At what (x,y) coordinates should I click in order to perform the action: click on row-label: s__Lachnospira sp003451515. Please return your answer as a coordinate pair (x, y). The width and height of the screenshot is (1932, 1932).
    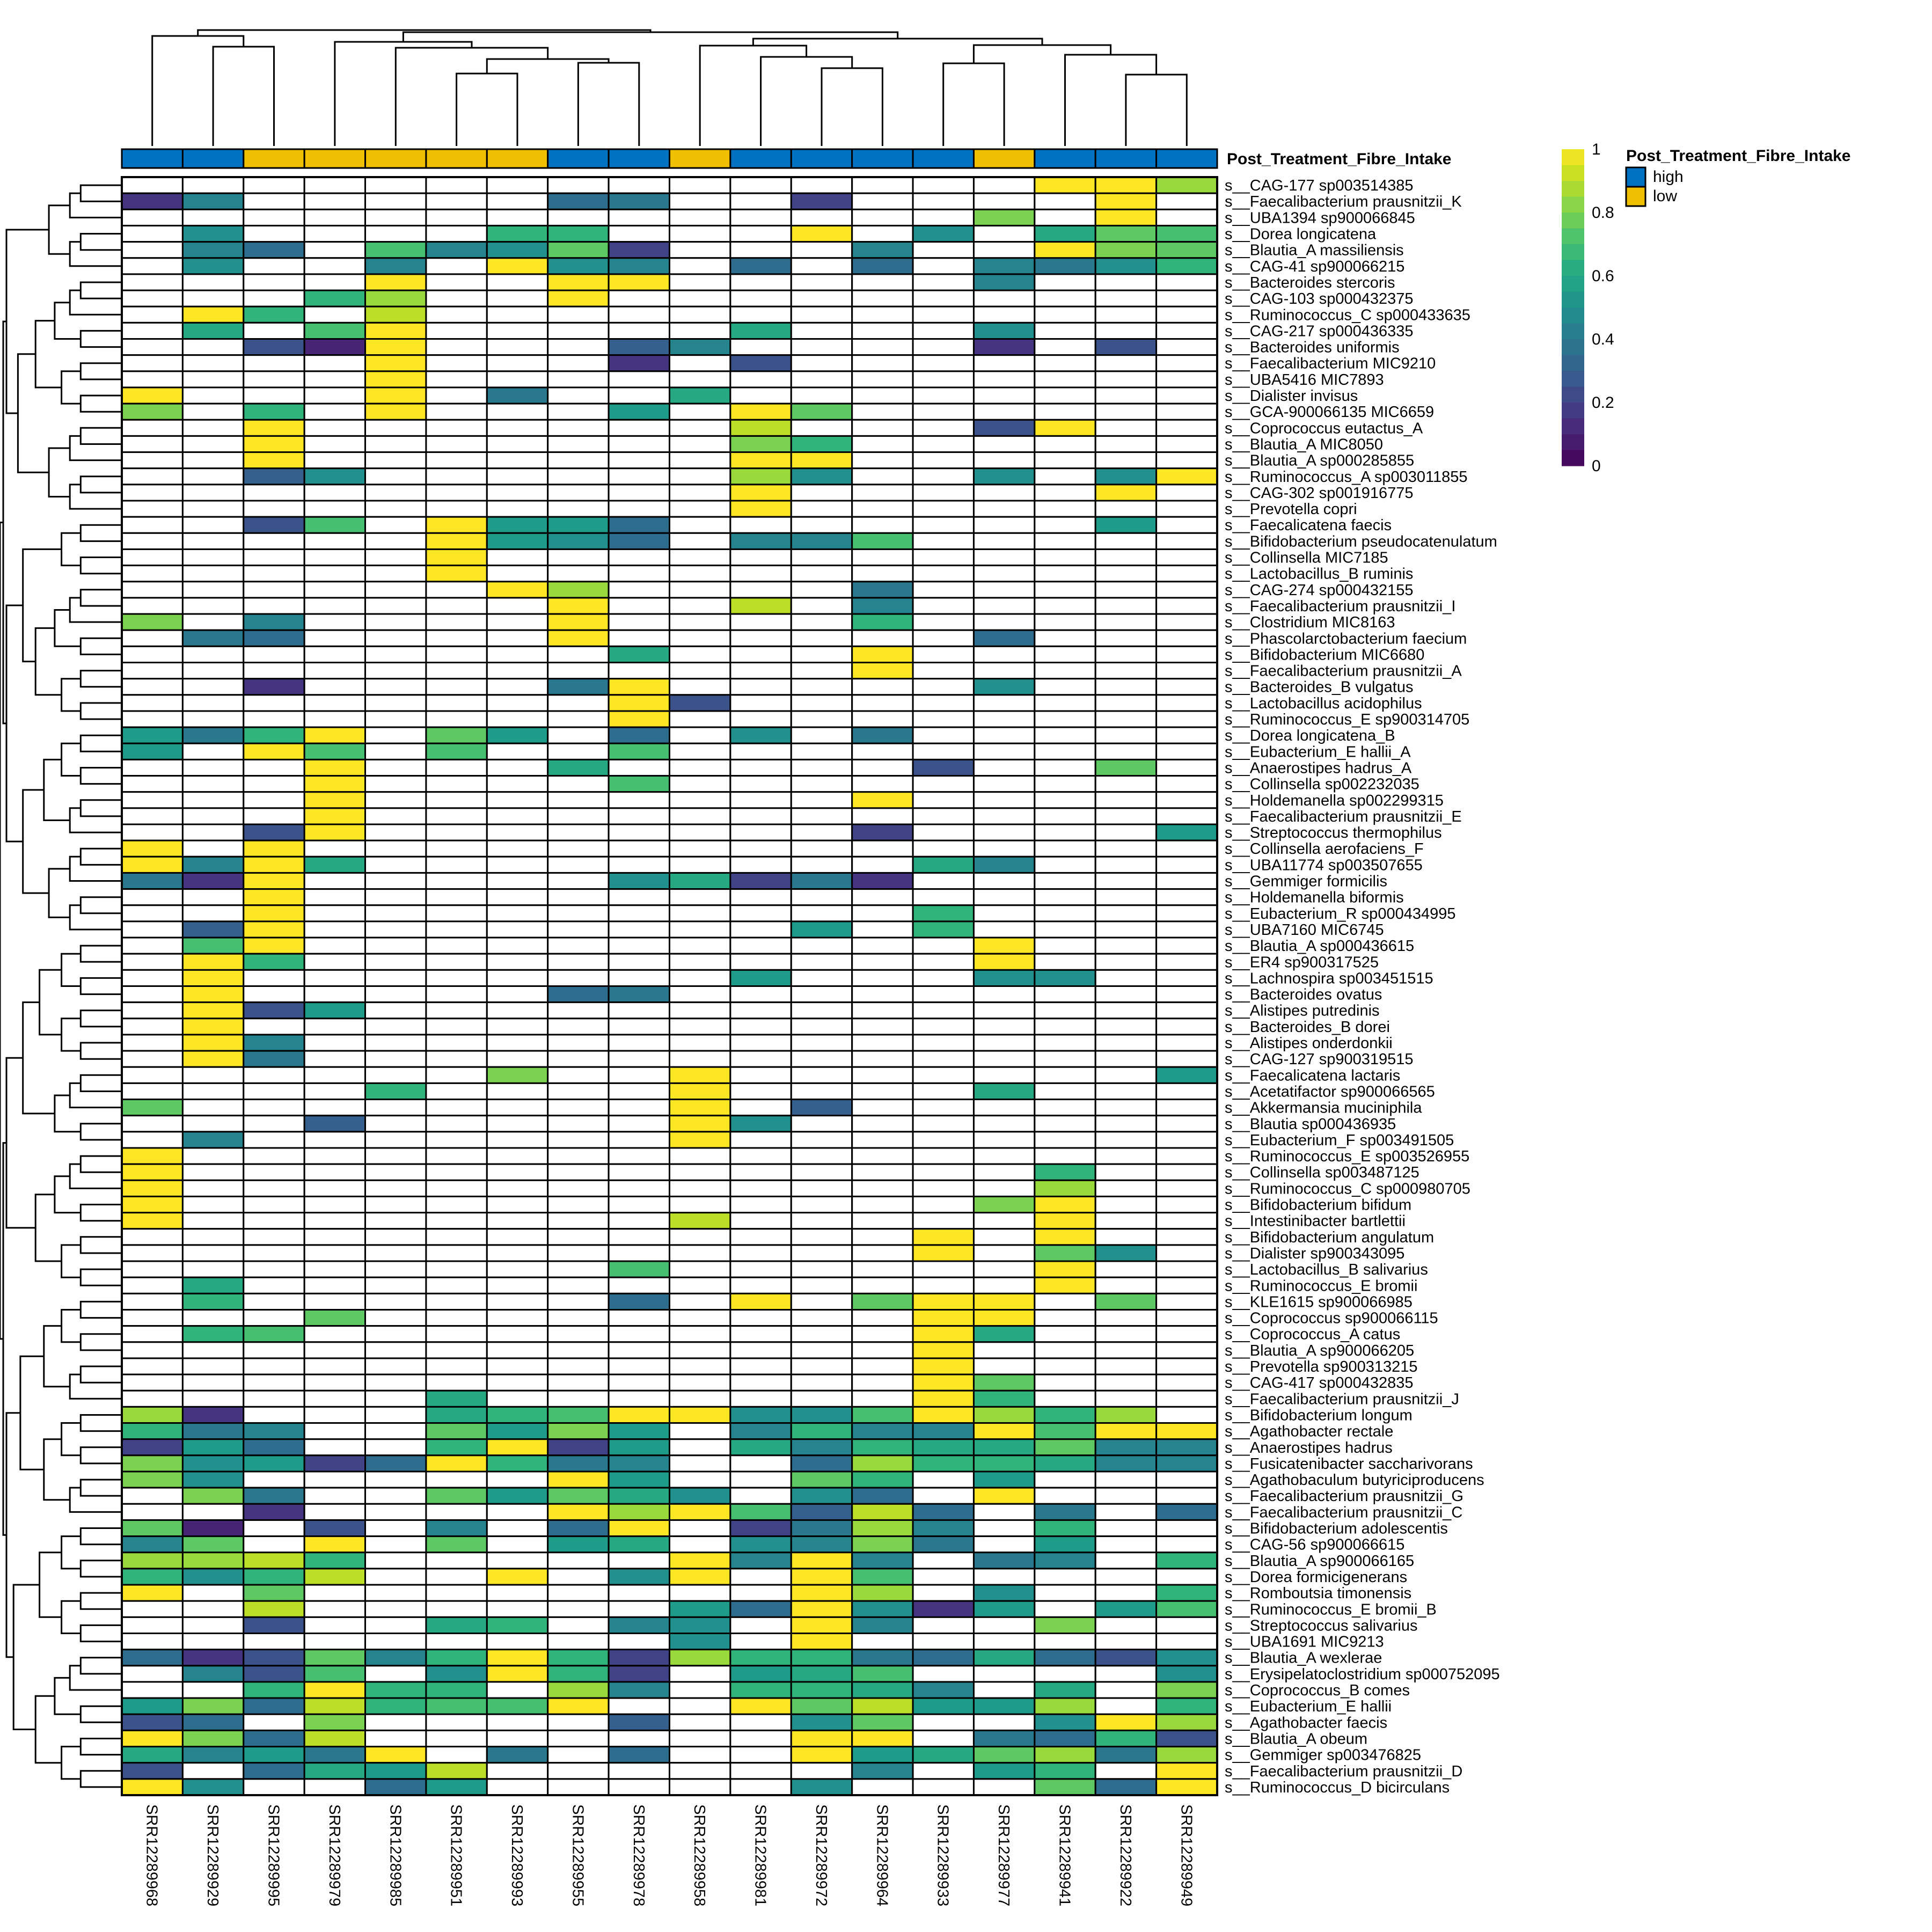
    Looking at the image, I should click on (1329, 978).